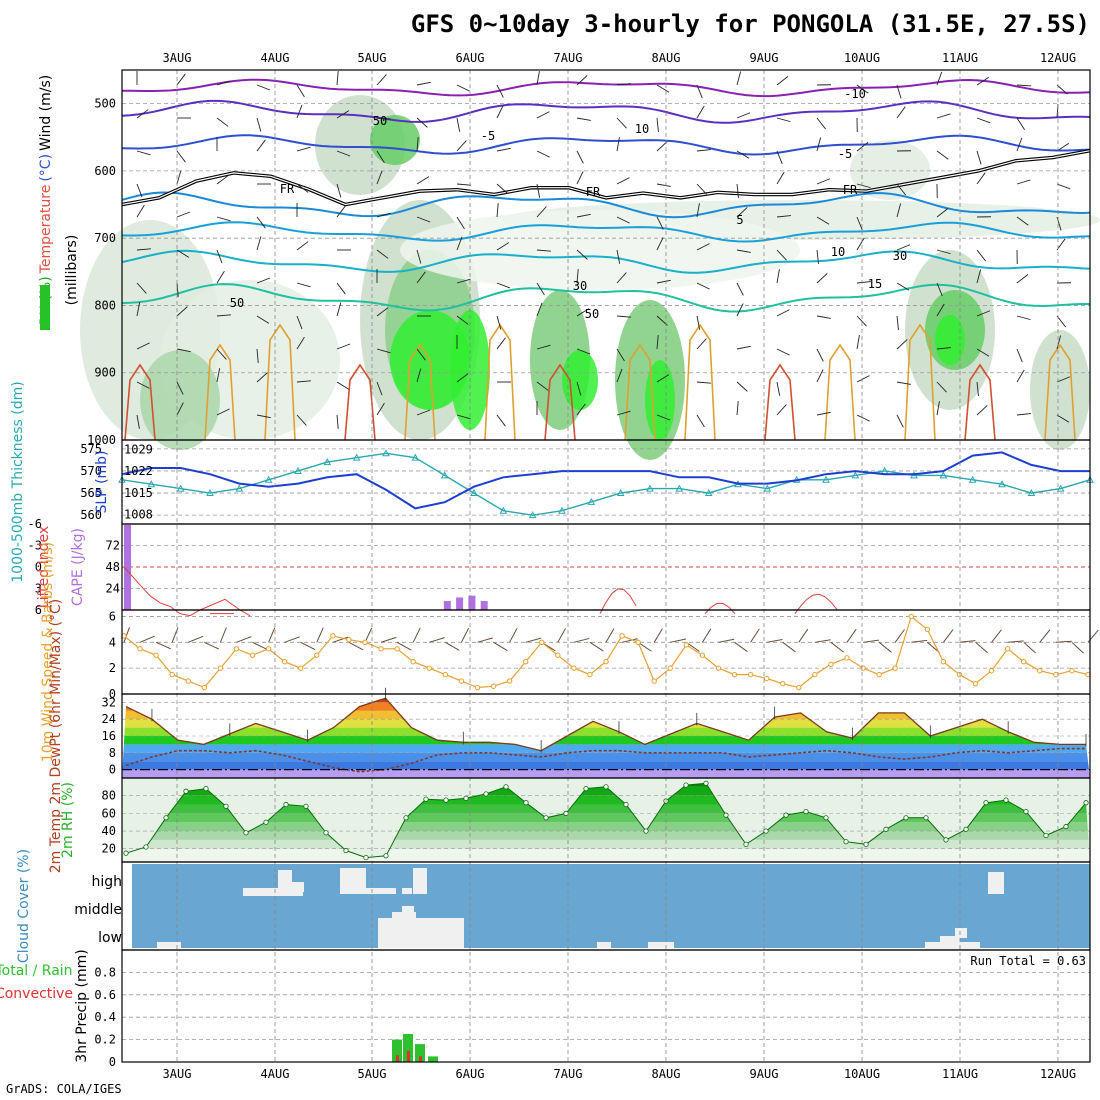 This screenshot has width=1100, height=1100. Describe the element at coordinates (611, 906) in the screenshot. I see `cloud-background` at that location.